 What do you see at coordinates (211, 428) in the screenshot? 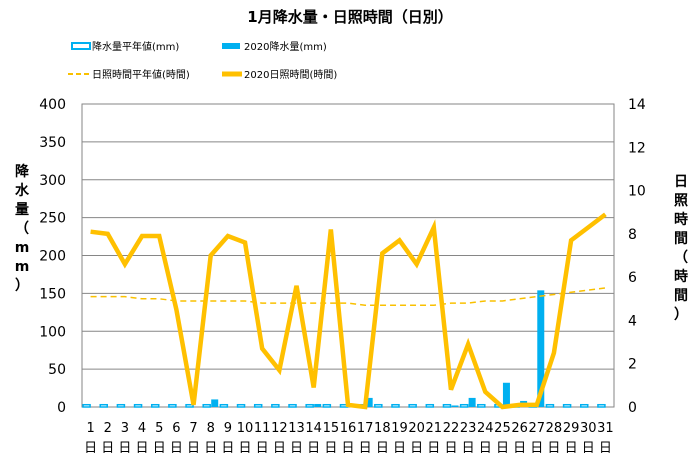
I see `x-tick-label: 8` at bounding box center [211, 428].